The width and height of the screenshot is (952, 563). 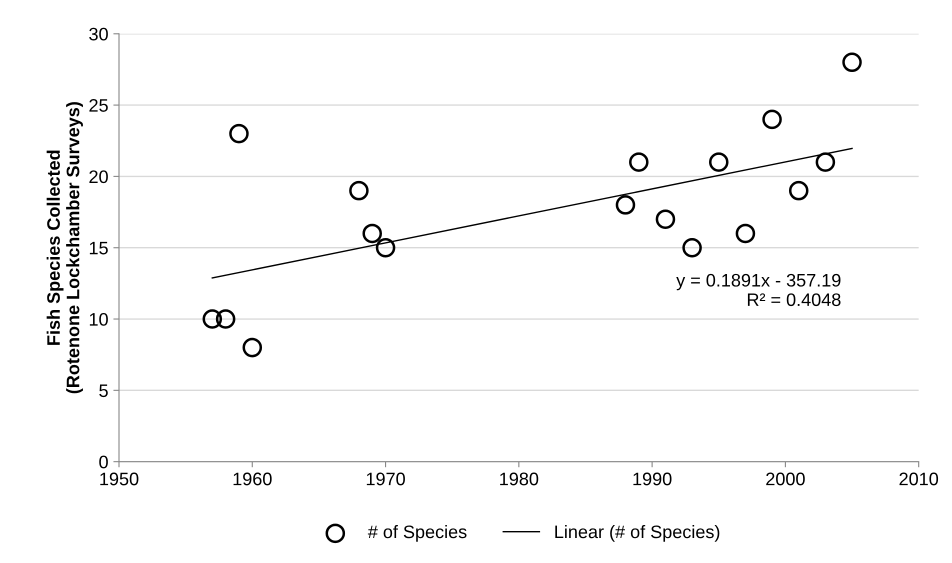 What do you see at coordinates (785, 479) in the screenshot?
I see `x-tick-label: 2000` at bounding box center [785, 479].